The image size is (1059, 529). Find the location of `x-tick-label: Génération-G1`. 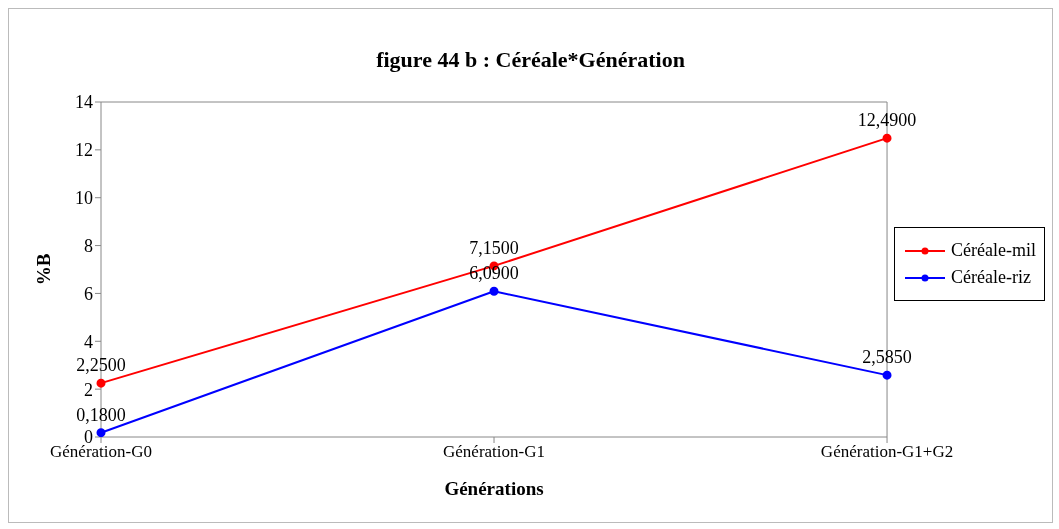

x-tick-label: Génération-G1 is located at coordinates (494, 452).